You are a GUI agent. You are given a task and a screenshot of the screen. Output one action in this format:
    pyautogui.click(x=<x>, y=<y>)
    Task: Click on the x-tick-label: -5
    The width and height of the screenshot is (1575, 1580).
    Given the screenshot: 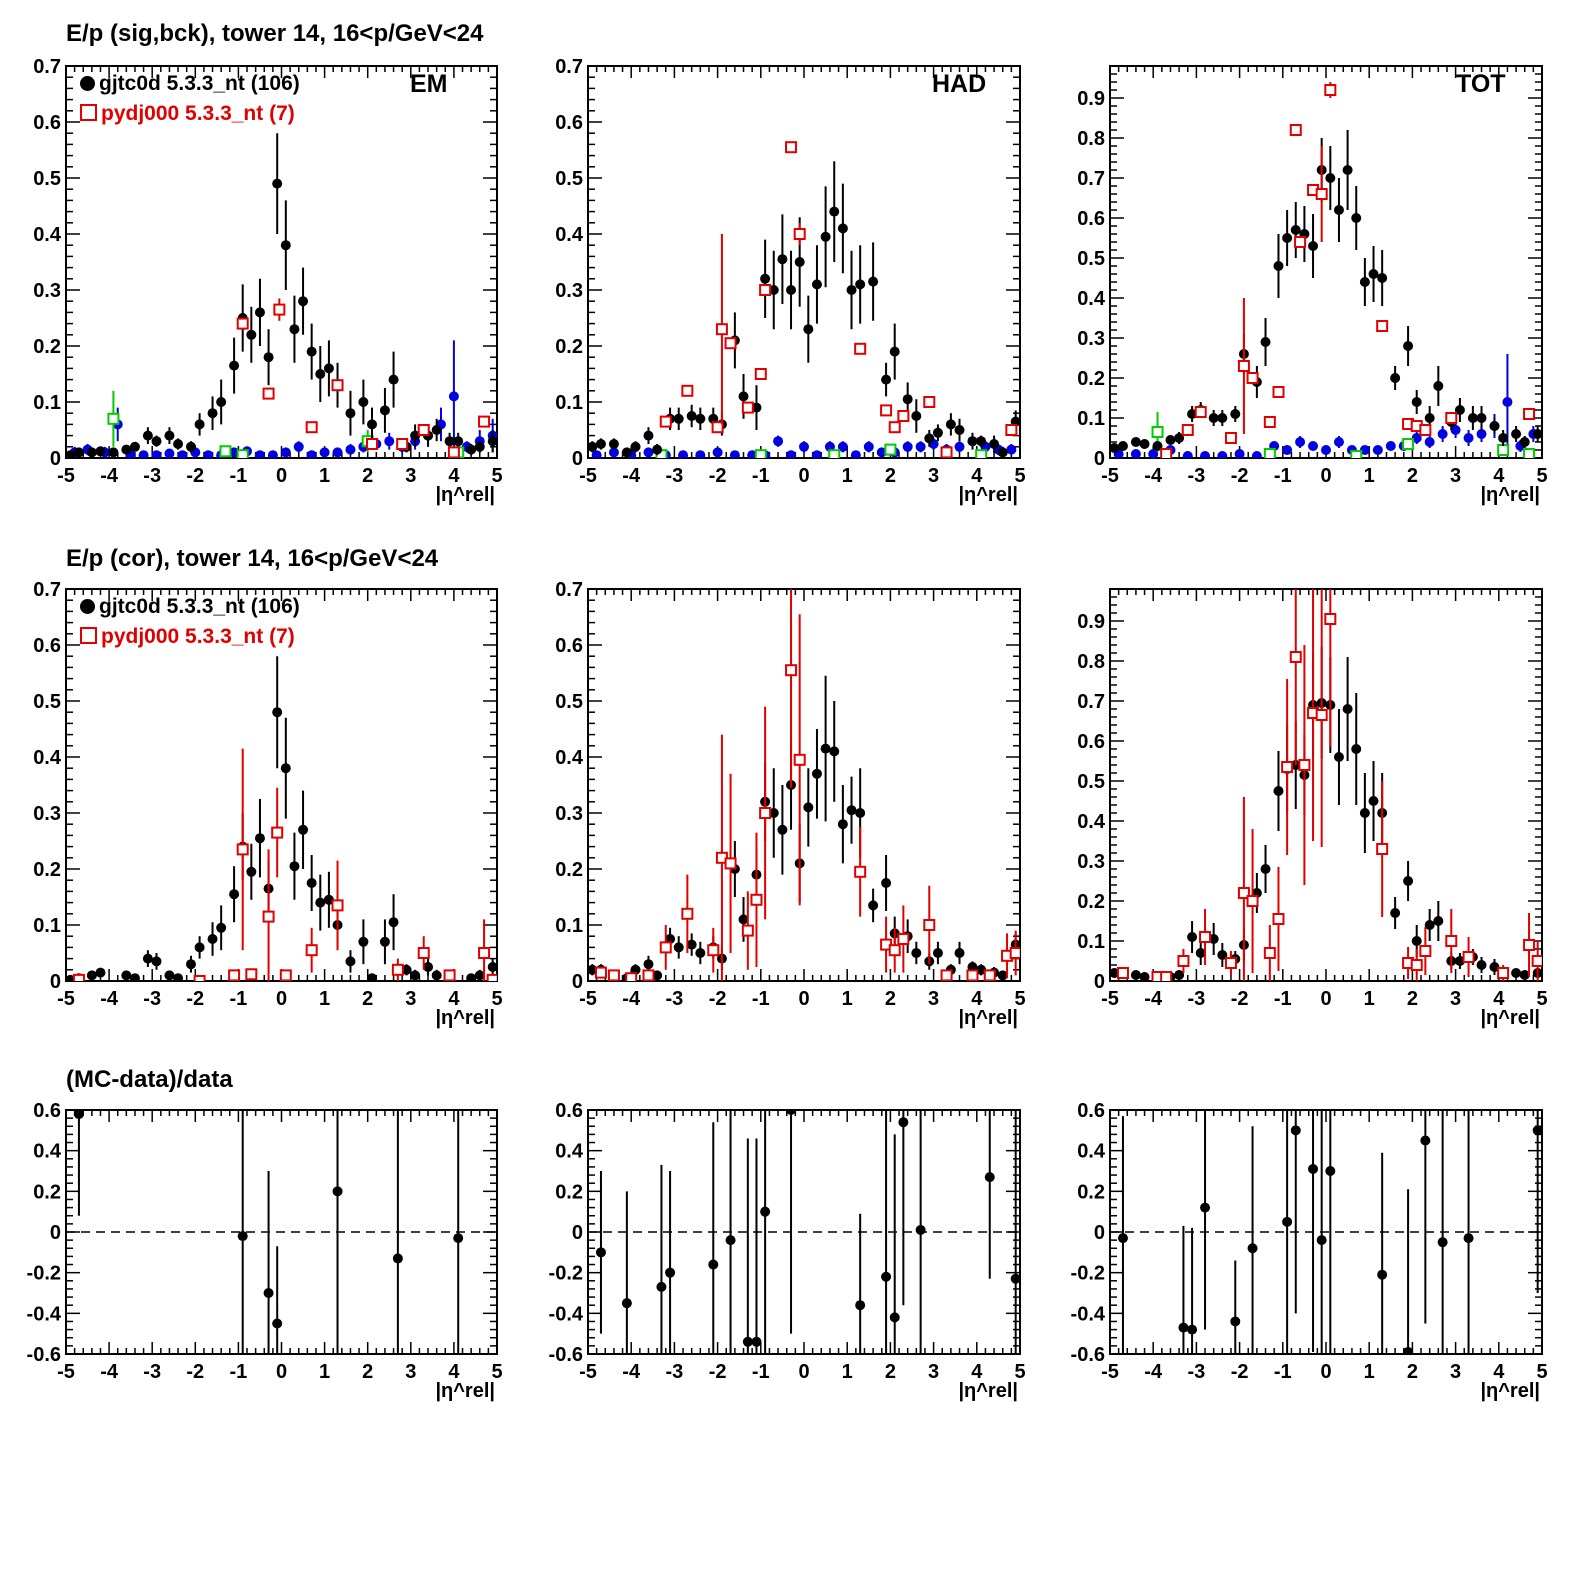 What is the action you would take?
    pyautogui.click(x=66, y=1372)
    